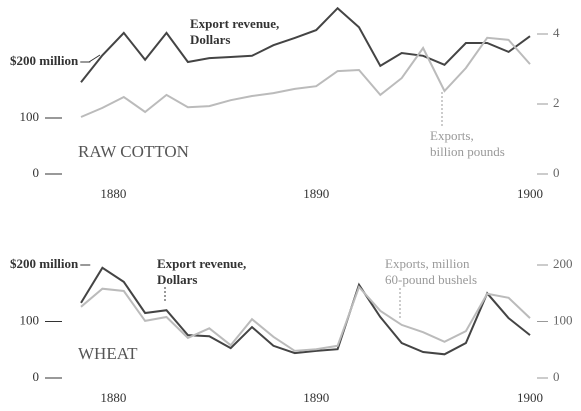 Image resolution: width=581 pixels, height=411 pixels. What do you see at coordinates (94, 58) in the screenshot?
I see `leader` at bounding box center [94, 58].